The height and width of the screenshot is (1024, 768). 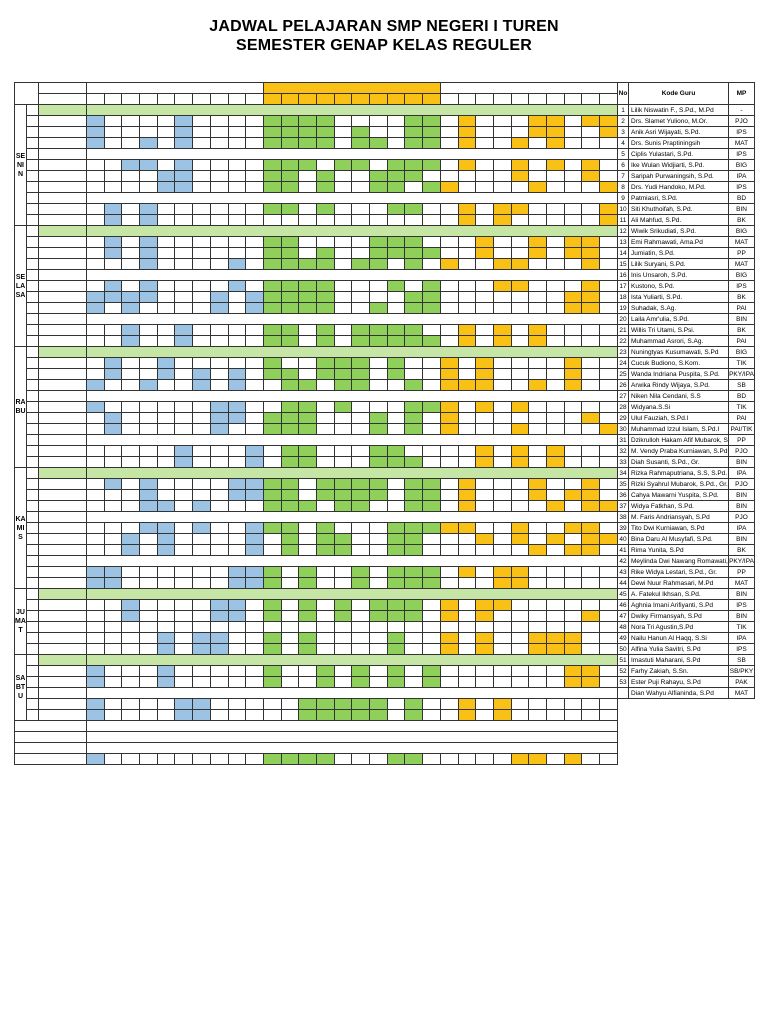 I want to click on teacher-subject: IPS, so click(x=741, y=132).